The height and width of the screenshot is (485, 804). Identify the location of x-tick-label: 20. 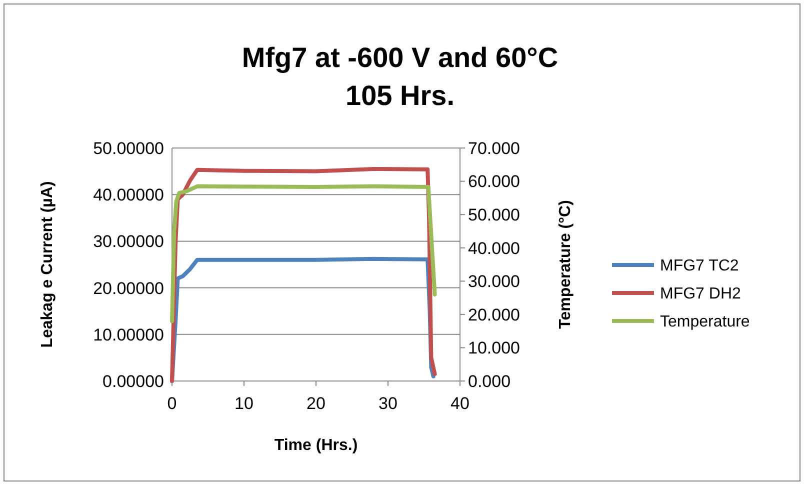
(316, 403).